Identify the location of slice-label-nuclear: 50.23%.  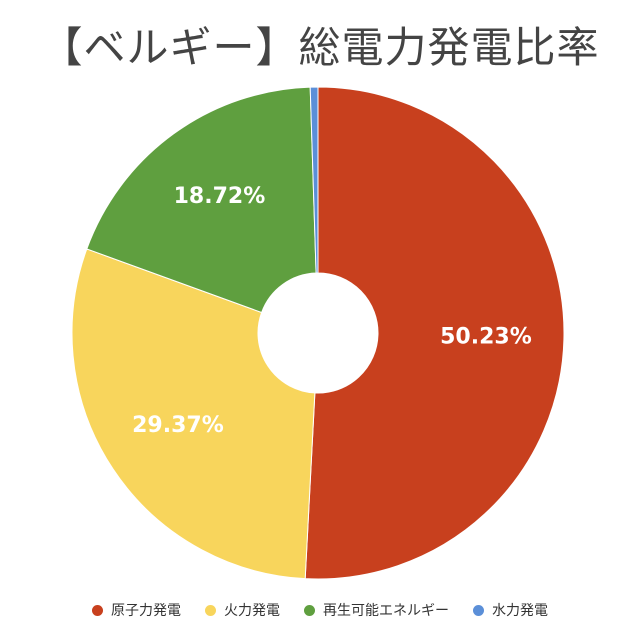
(486, 336).